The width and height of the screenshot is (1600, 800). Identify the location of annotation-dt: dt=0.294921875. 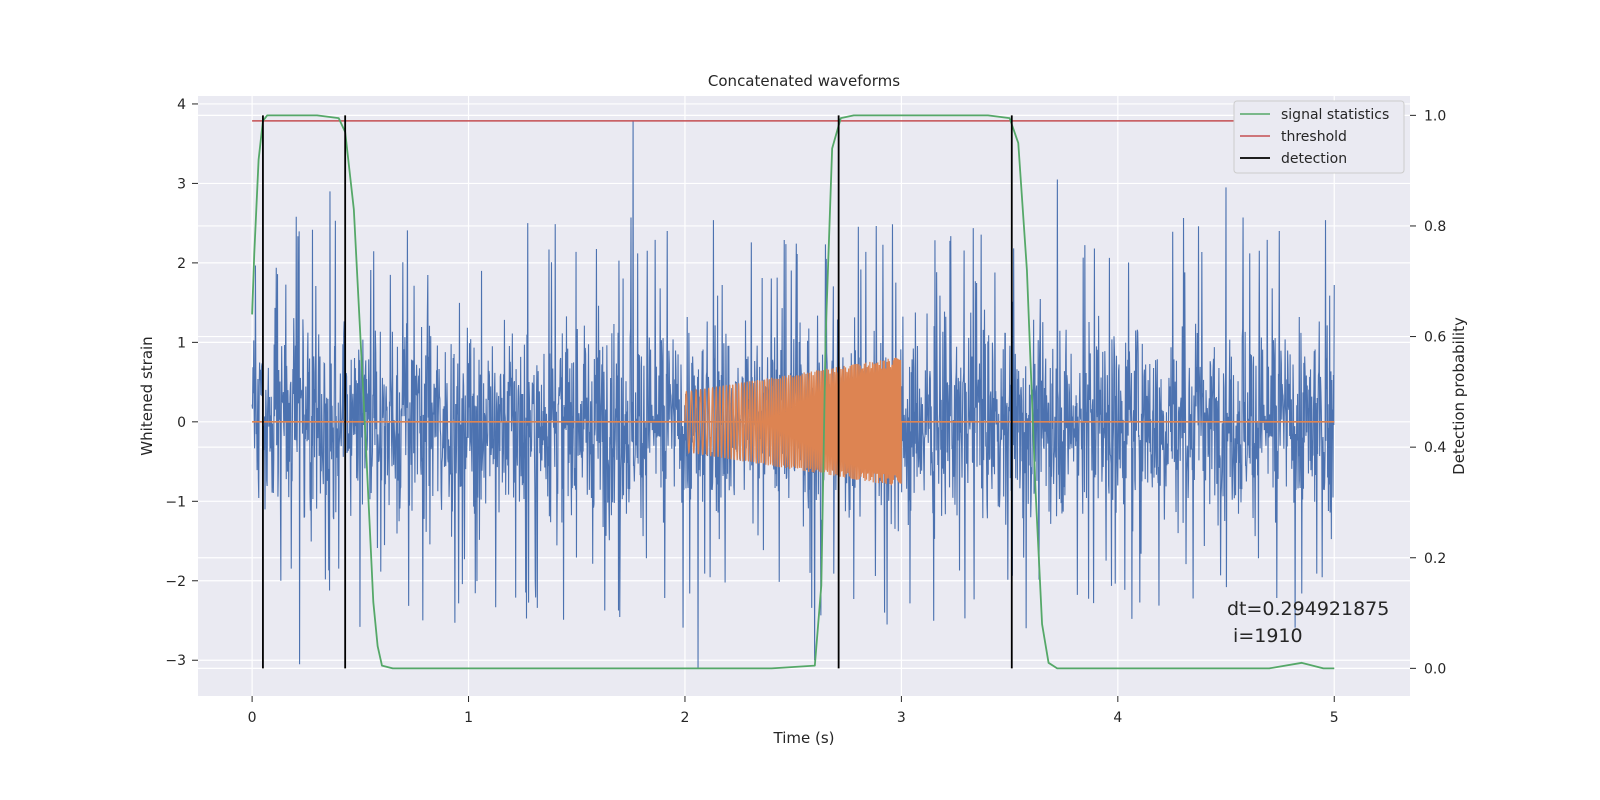
(1308, 609).